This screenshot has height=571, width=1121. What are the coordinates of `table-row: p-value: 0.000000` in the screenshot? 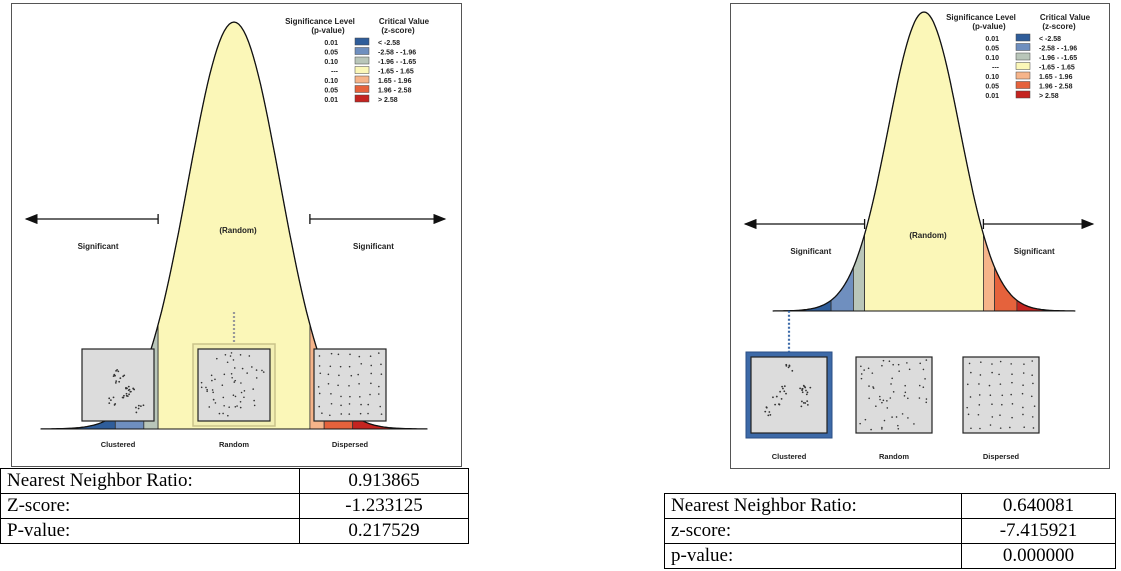 It's located at (890, 556).